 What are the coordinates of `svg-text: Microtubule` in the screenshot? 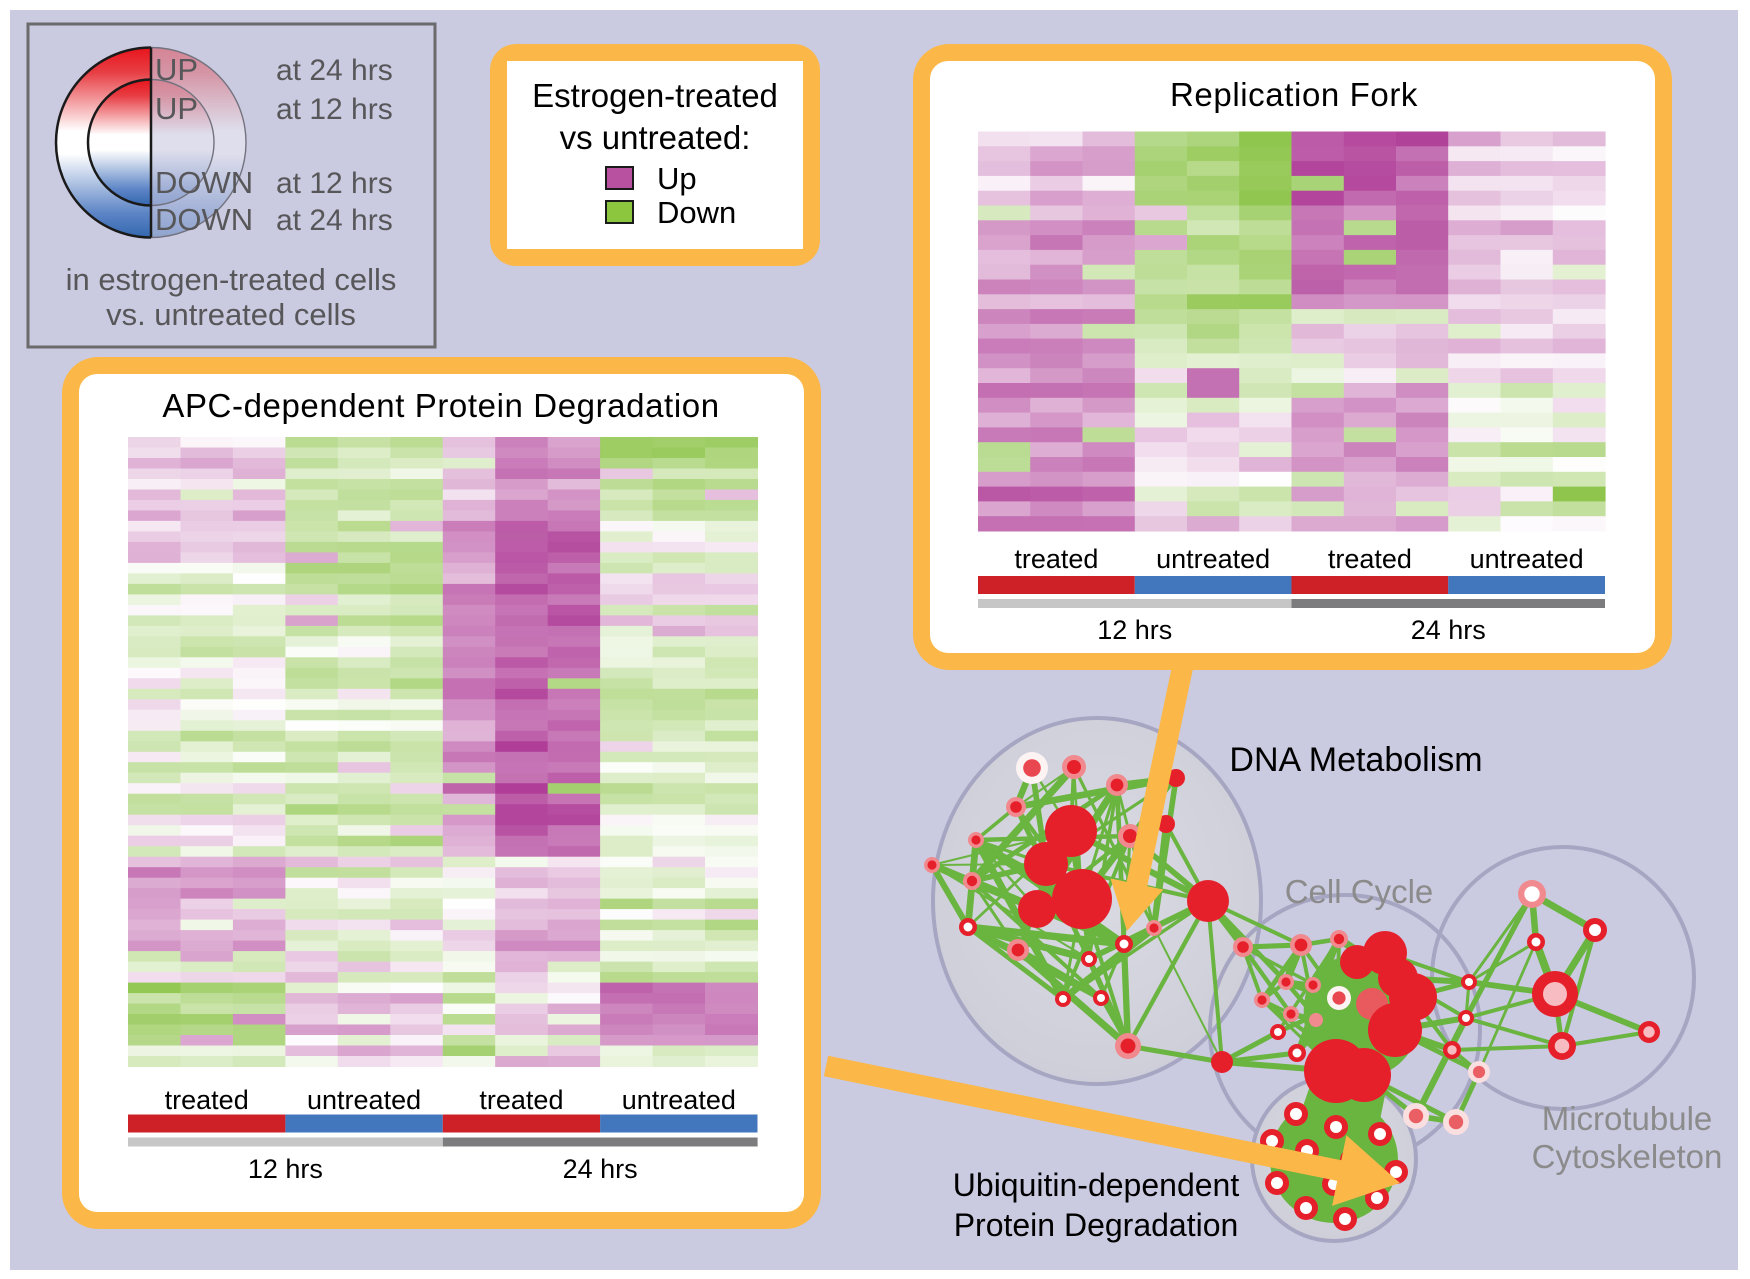 It's located at (1627, 1118).